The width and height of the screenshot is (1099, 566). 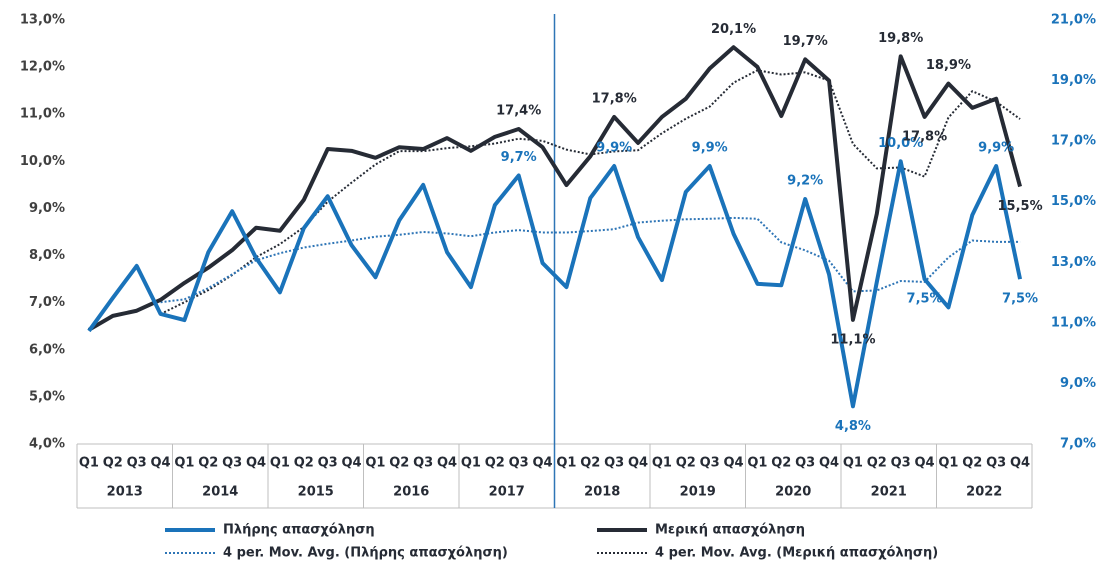 I want to click on y-tick-label: 7,0%, so click(x=47, y=302).